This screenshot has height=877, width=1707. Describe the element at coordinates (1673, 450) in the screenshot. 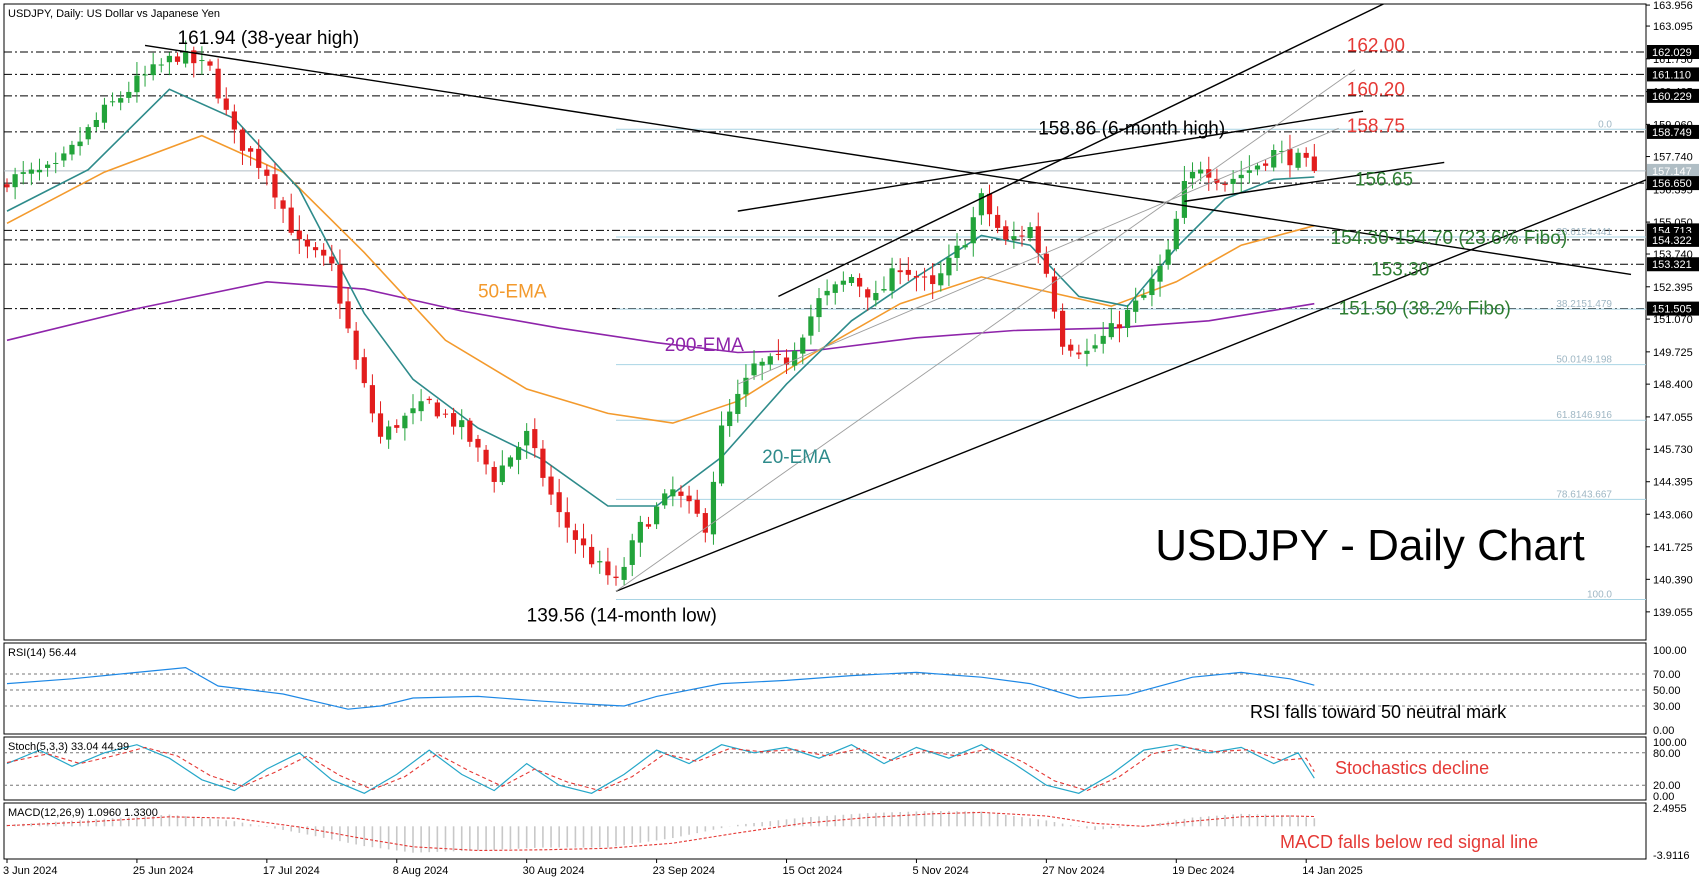

I see `y-tick-label: 145.730` at that location.